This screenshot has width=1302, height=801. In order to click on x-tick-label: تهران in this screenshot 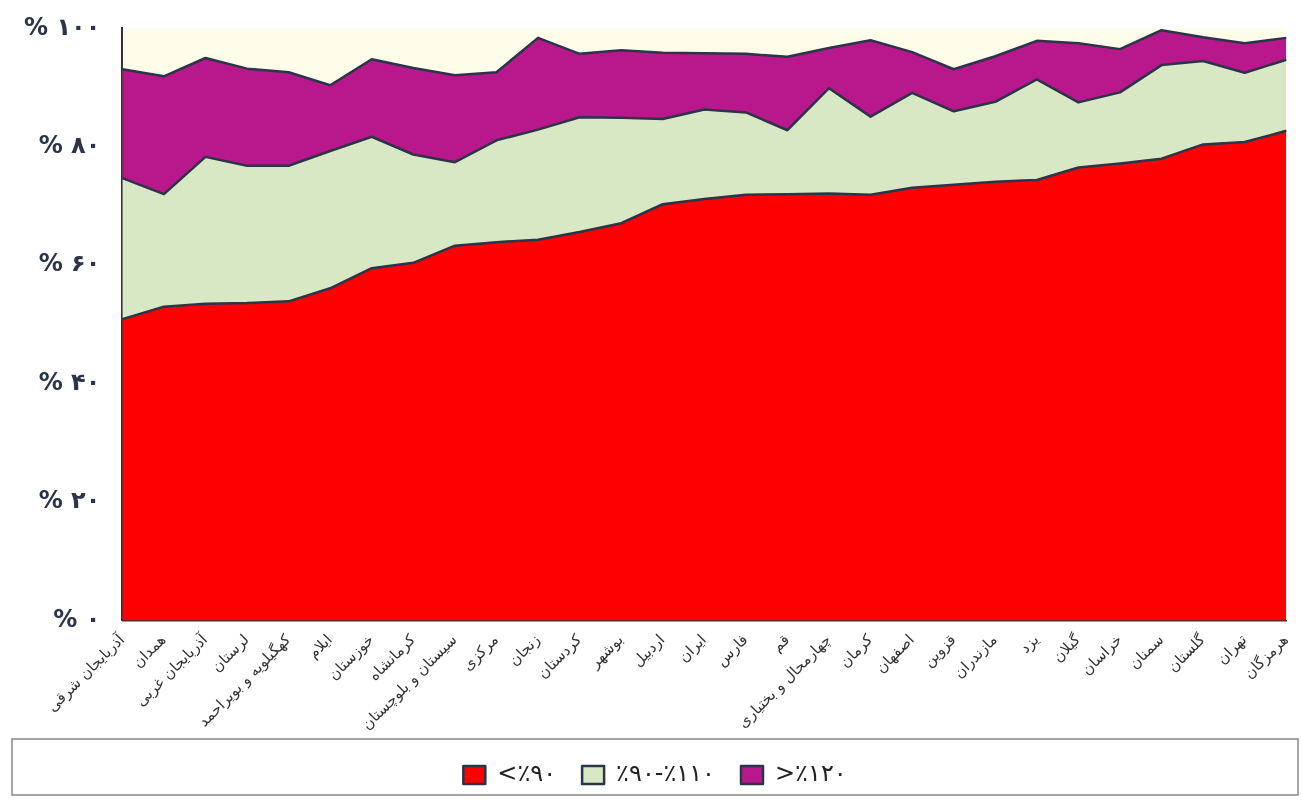, I will do `click(1232, 649)`.